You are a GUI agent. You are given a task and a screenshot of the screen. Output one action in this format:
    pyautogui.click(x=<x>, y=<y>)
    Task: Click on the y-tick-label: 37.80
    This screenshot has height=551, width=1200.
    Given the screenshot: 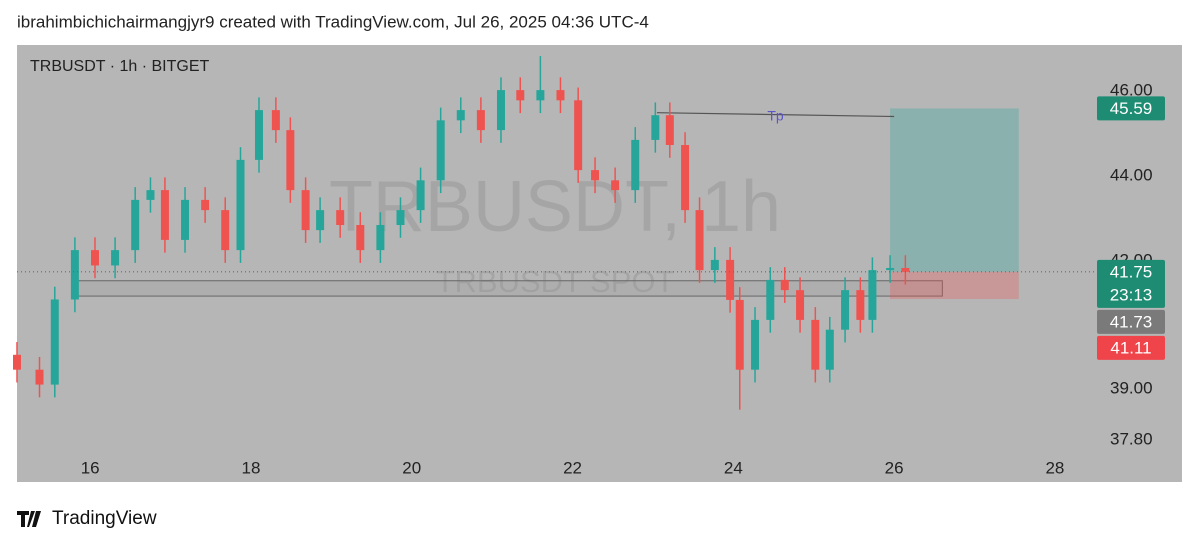 What is the action you would take?
    pyautogui.click(x=1131, y=438)
    